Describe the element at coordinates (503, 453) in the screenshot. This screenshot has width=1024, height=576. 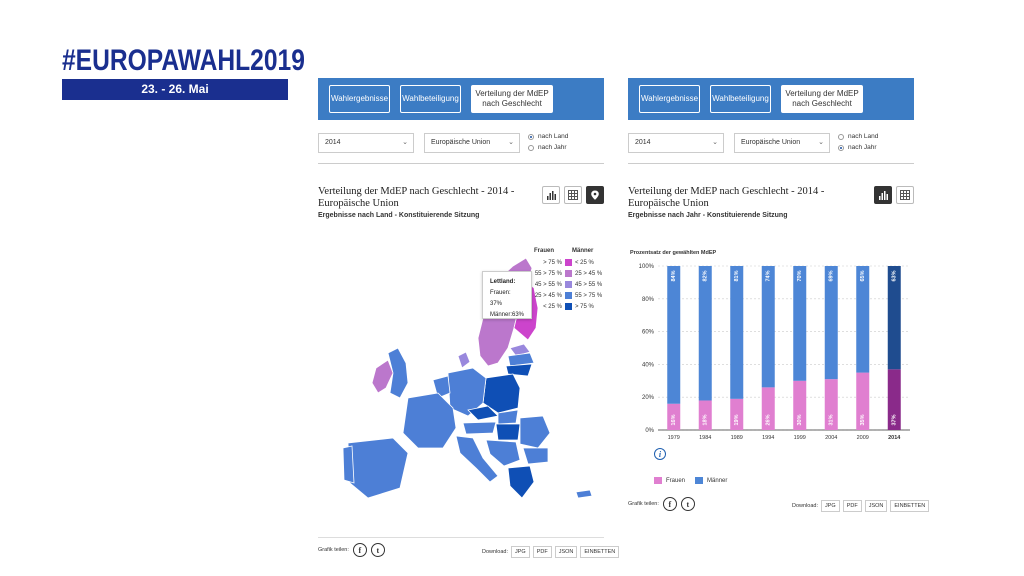
I see `map-region-balkans` at that location.